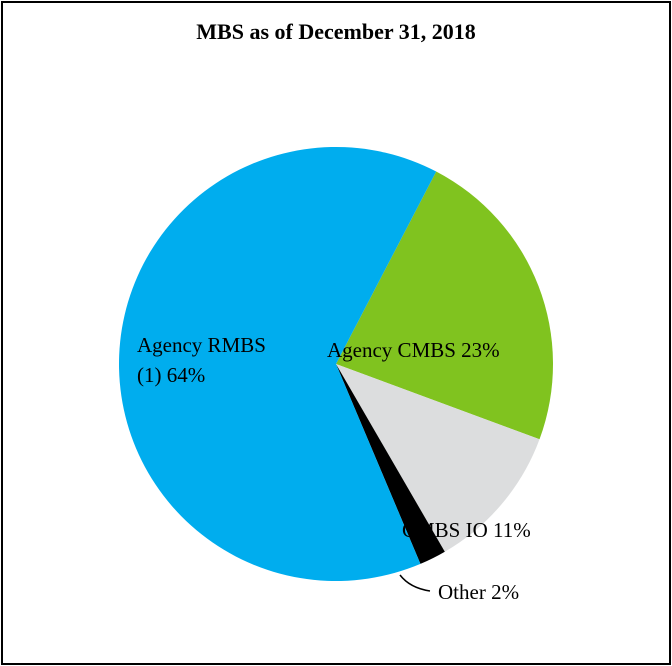 The width and height of the screenshot is (672, 666). What do you see at coordinates (390, 464) in the screenshot?
I see `slice-other` at bounding box center [390, 464].